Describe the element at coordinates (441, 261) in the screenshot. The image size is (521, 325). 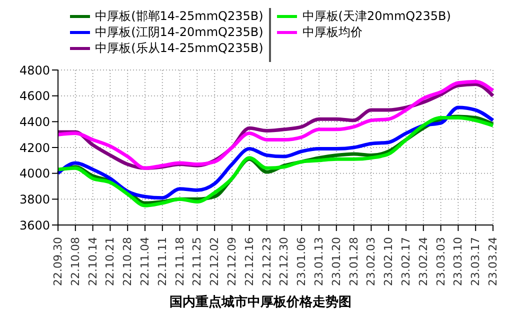
I see `x-tick-label: 23.03.03` at that location.